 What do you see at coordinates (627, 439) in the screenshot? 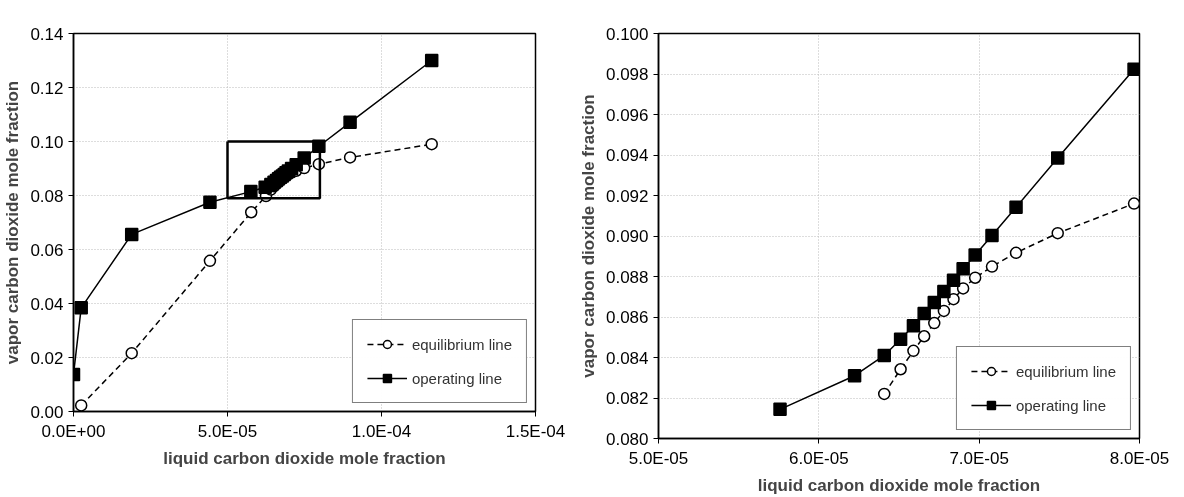
I see `y-tick-label: 0.080` at bounding box center [627, 439].